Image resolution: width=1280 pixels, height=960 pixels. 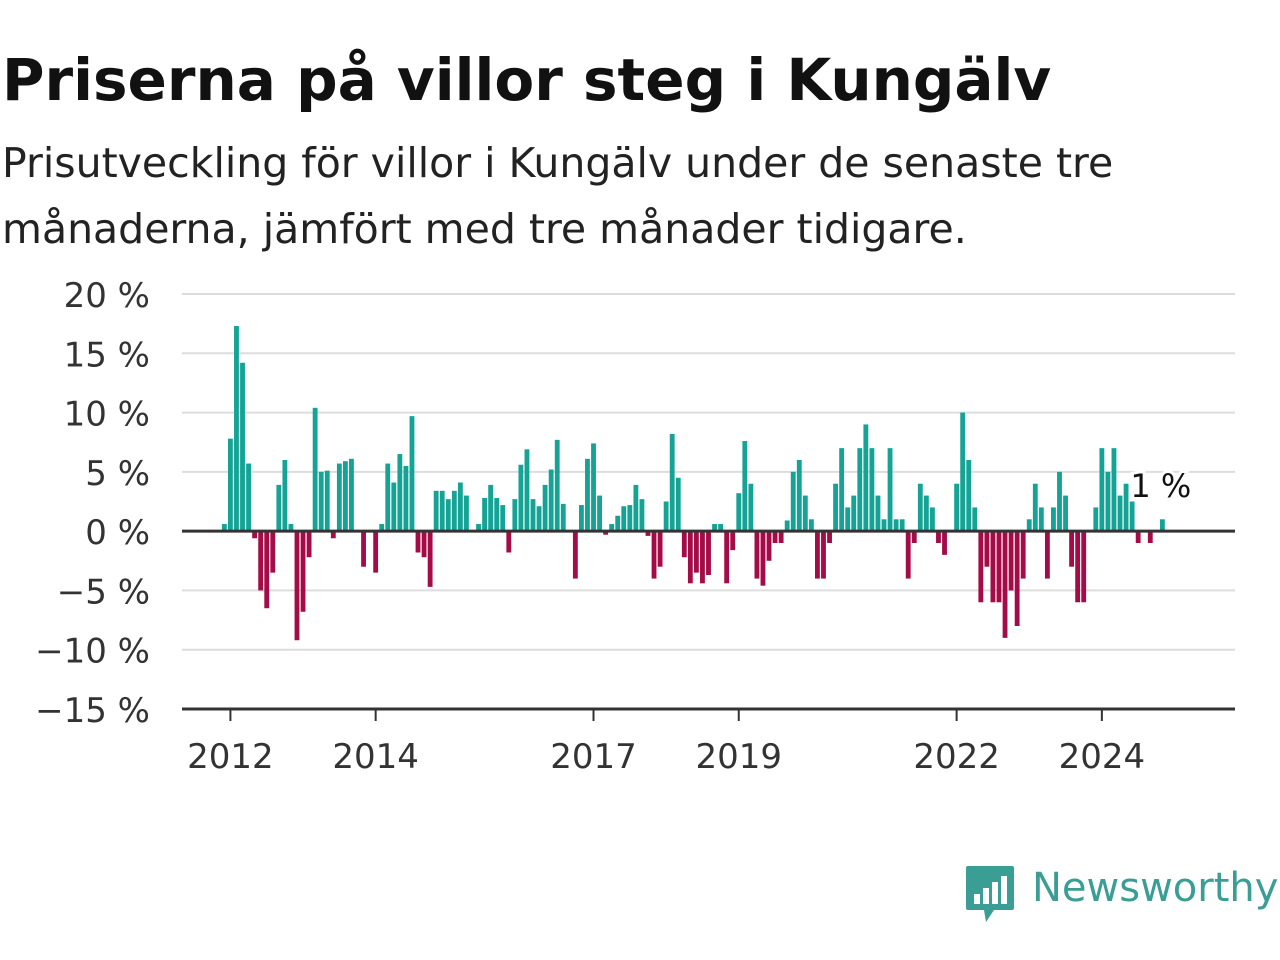 What do you see at coordinates (666, 743) in the screenshot?
I see `x-axis-ticks: 2012 2014 2017 2019 2022 2024` at bounding box center [666, 743].